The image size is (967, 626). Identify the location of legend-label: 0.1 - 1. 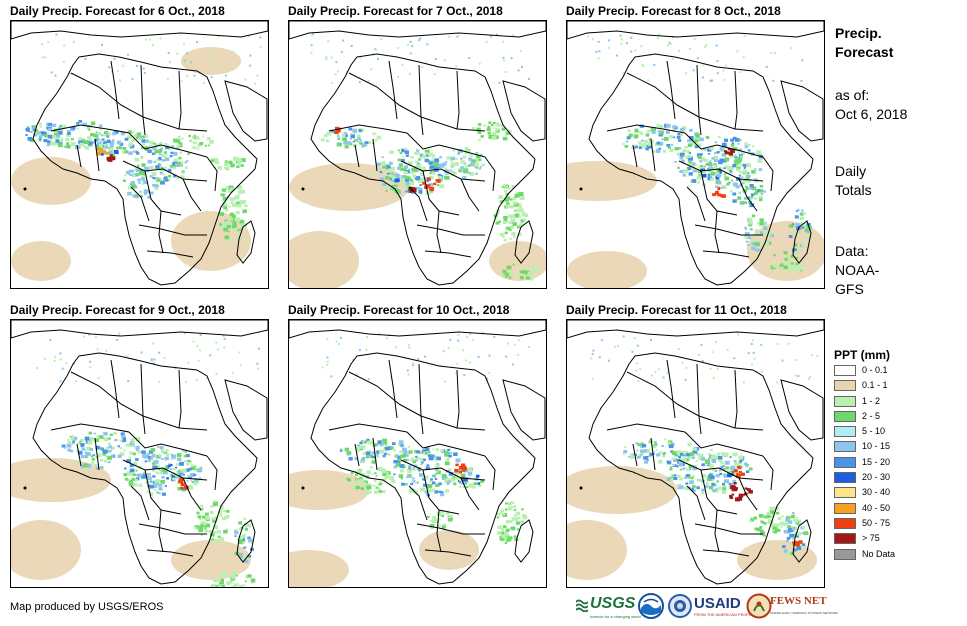
(875, 385).